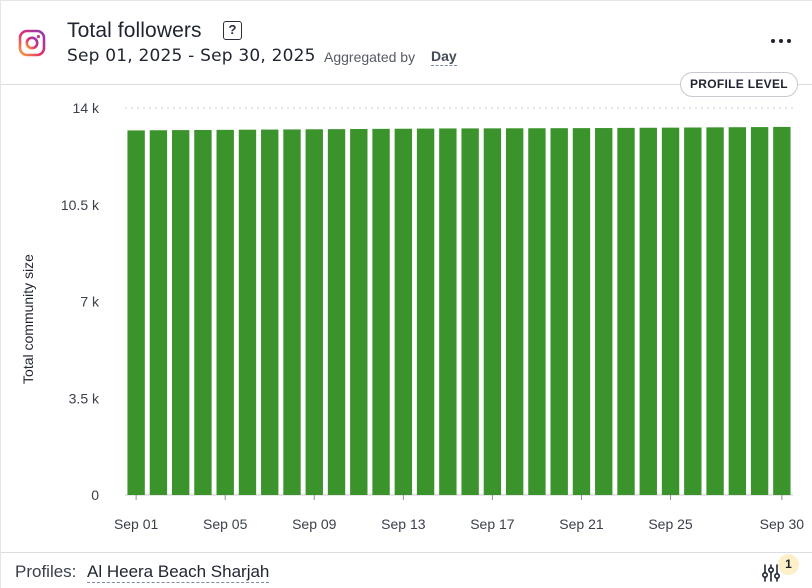 This screenshot has width=812, height=588. Describe the element at coordinates (90, 302) in the screenshot. I see `y-tick-label: 7 k` at that location.